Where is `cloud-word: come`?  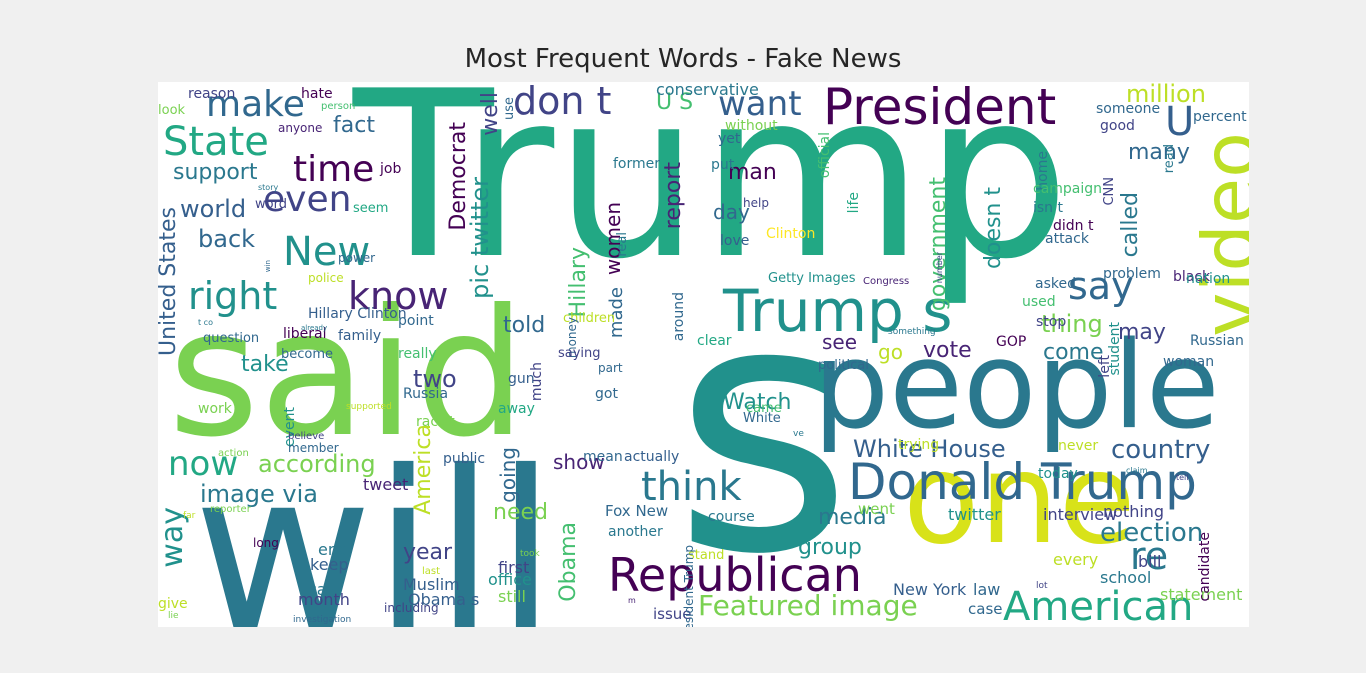
cloud-word: come is located at coordinates (1073, 352).